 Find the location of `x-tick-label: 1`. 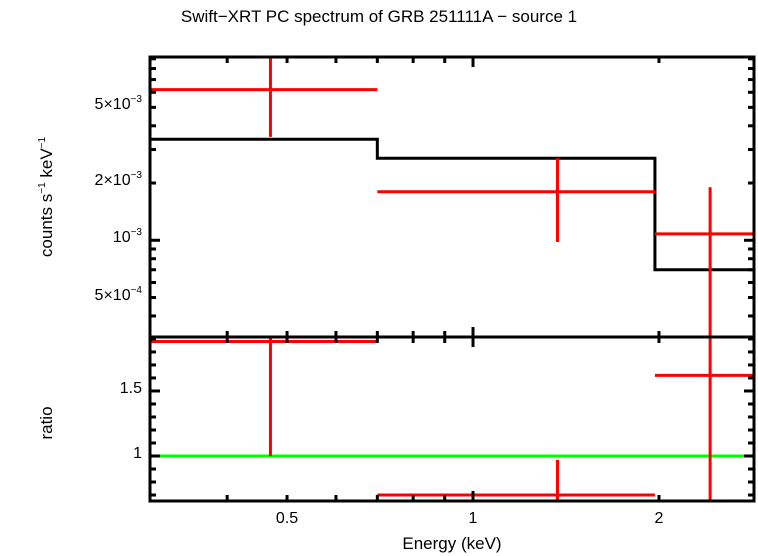

x-tick-label: 1 is located at coordinates (473, 518).